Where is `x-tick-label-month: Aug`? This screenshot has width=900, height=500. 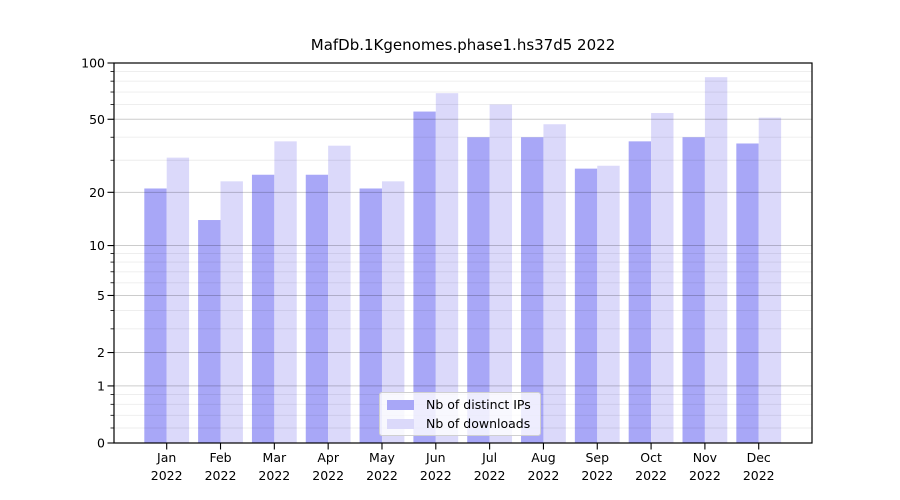
x-tick-label-month: Aug is located at coordinates (543, 457).